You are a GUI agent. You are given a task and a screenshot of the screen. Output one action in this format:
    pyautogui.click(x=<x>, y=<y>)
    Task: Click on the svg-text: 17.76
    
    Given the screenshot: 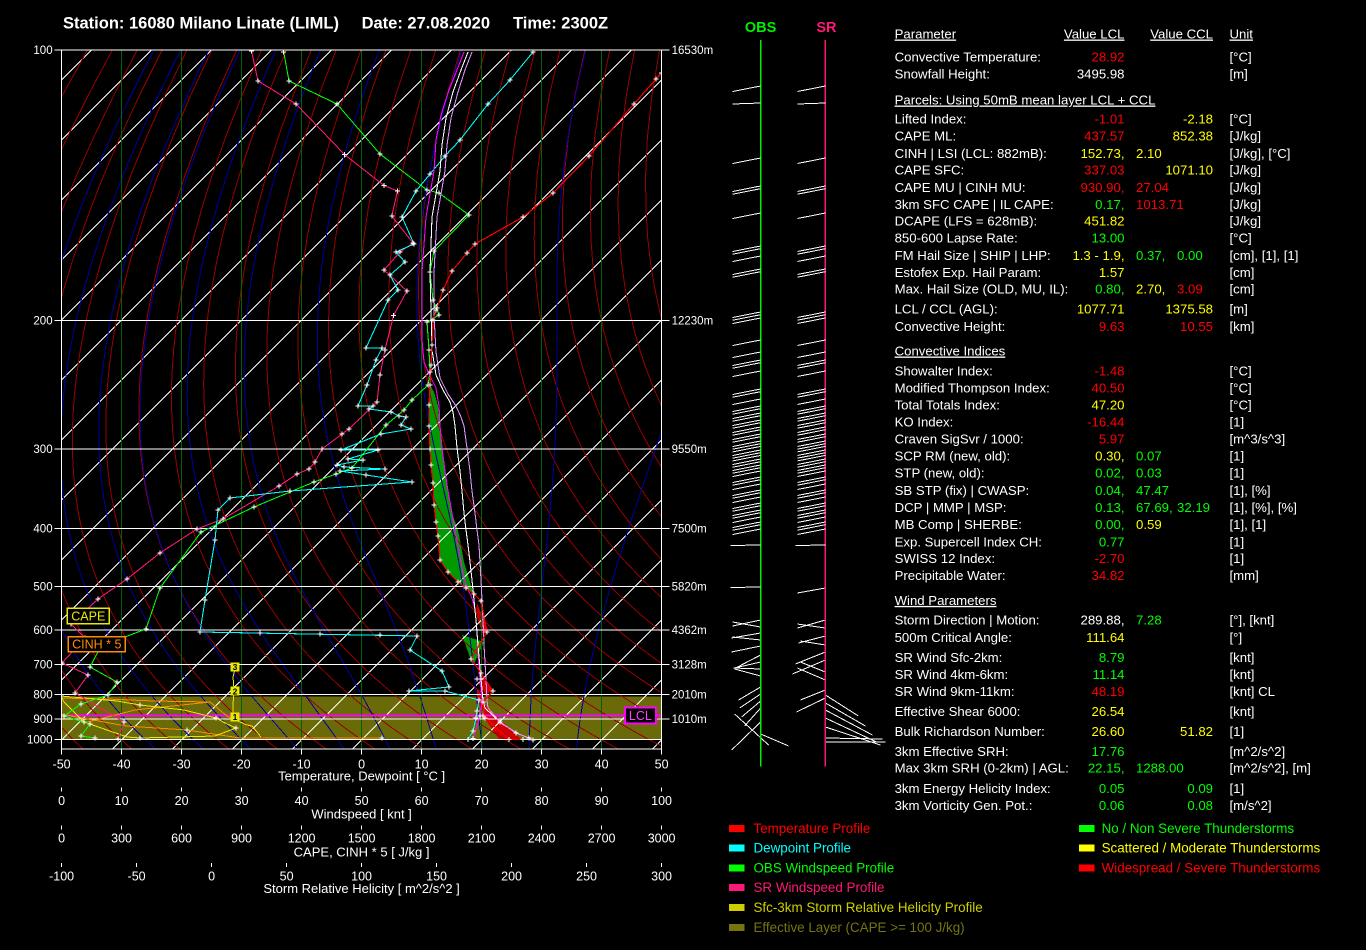 What is the action you would take?
    pyautogui.click(x=1107, y=751)
    